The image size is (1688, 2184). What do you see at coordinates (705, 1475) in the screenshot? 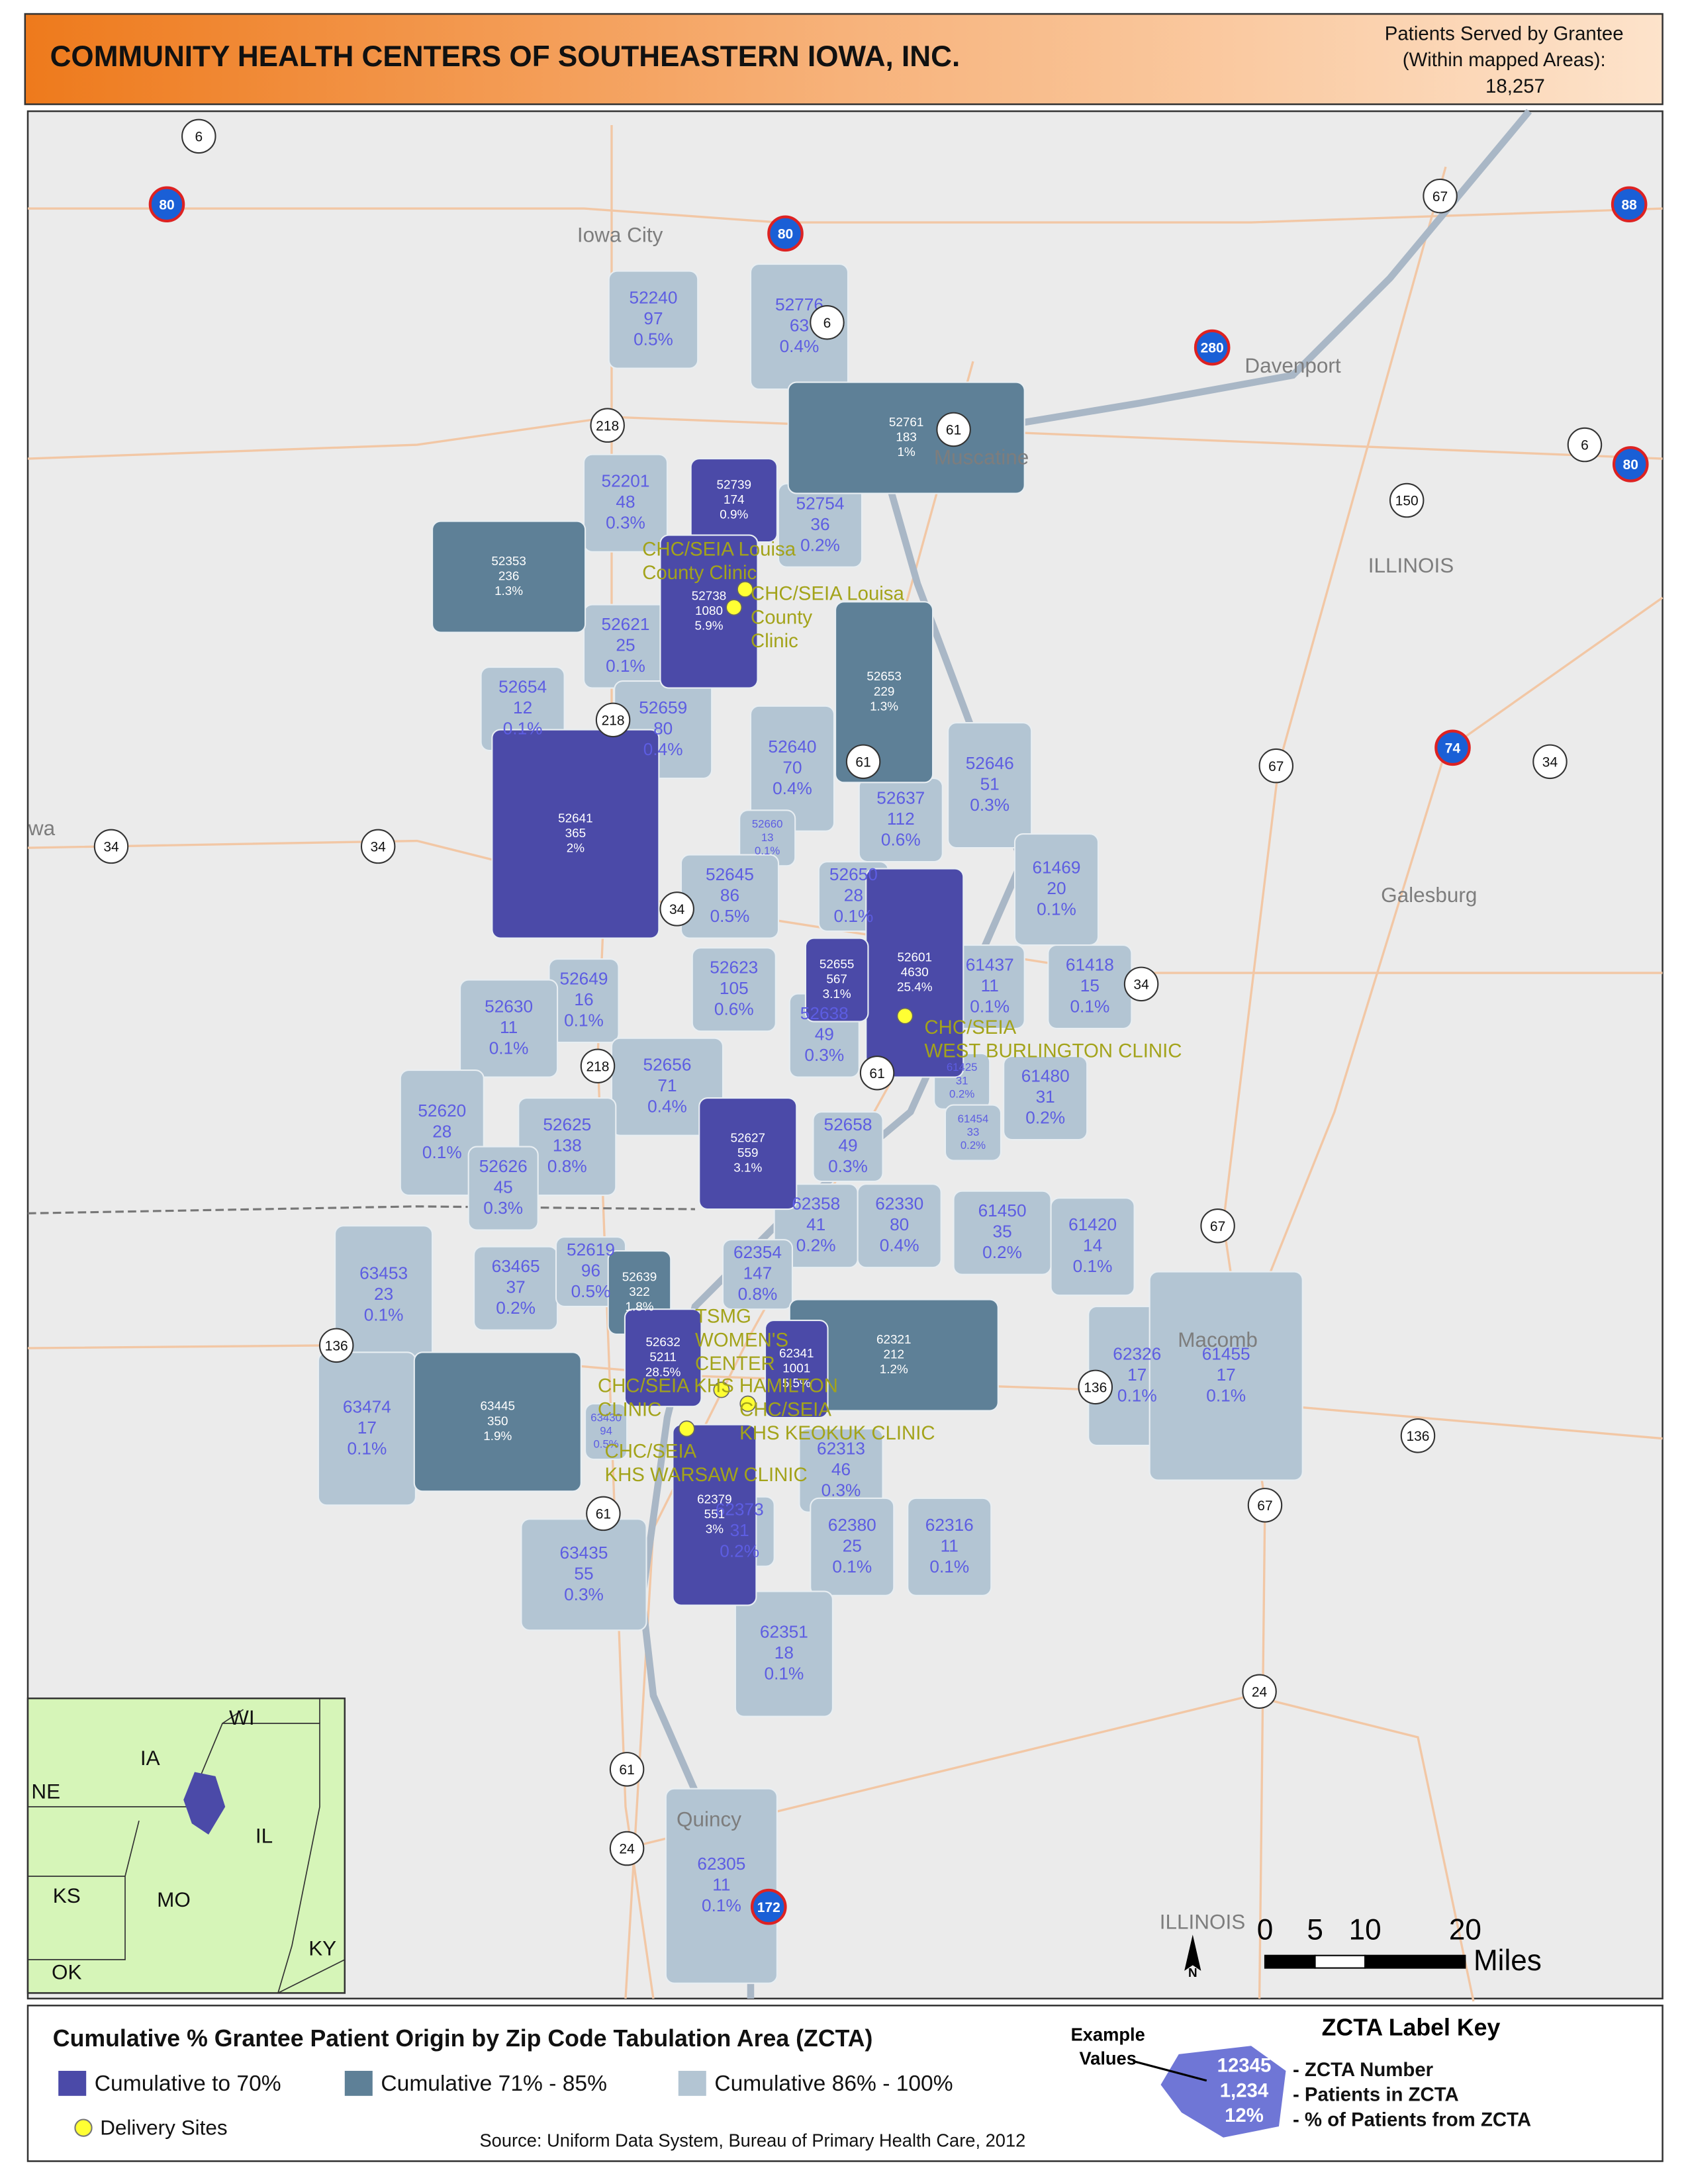
I see `site-label: KHS WARSAW CLINIC` at bounding box center [705, 1475].